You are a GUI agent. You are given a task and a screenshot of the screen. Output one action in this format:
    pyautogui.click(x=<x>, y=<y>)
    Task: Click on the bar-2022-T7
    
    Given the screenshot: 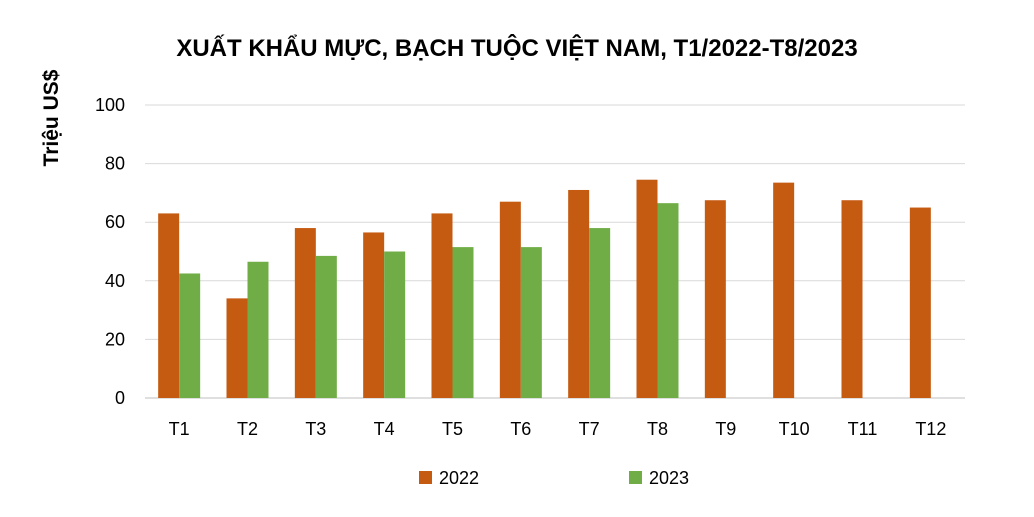 What is the action you would take?
    pyautogui.click(x=579, y=293)
    